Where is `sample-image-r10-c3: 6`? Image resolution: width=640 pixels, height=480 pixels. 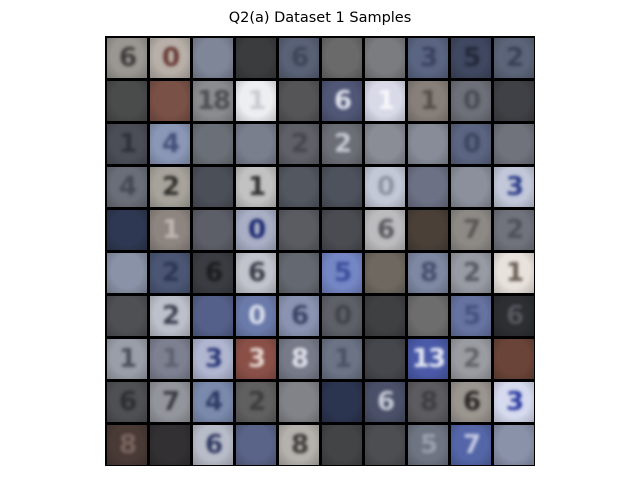
sample-image-r10-c3: 6 is located at coordinates (213, 445).